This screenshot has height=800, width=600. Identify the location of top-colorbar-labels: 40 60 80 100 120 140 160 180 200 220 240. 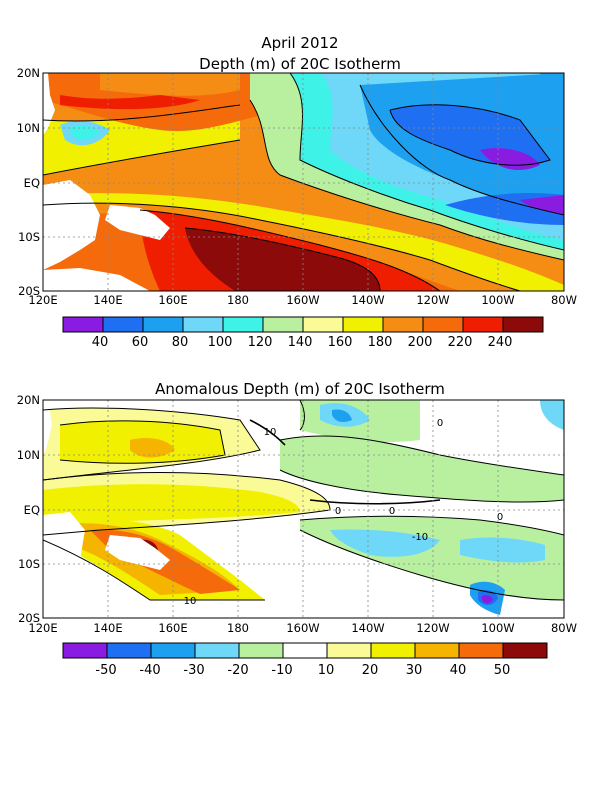
(302, 342).